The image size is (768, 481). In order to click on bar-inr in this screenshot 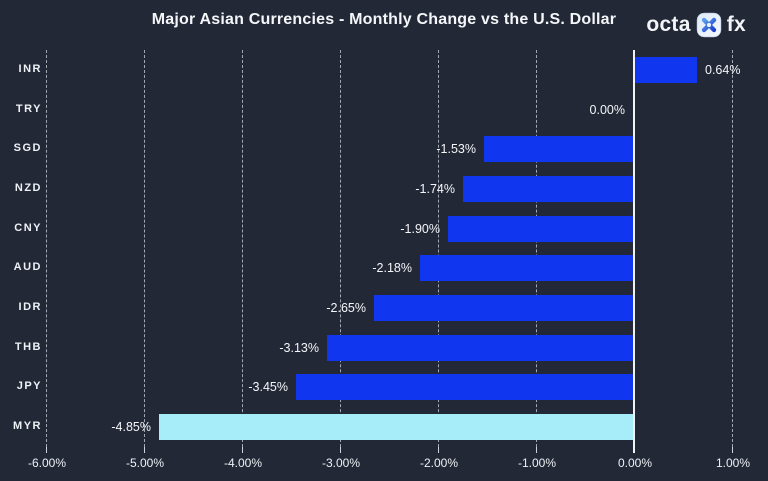, I will do `click(666, 70)`.